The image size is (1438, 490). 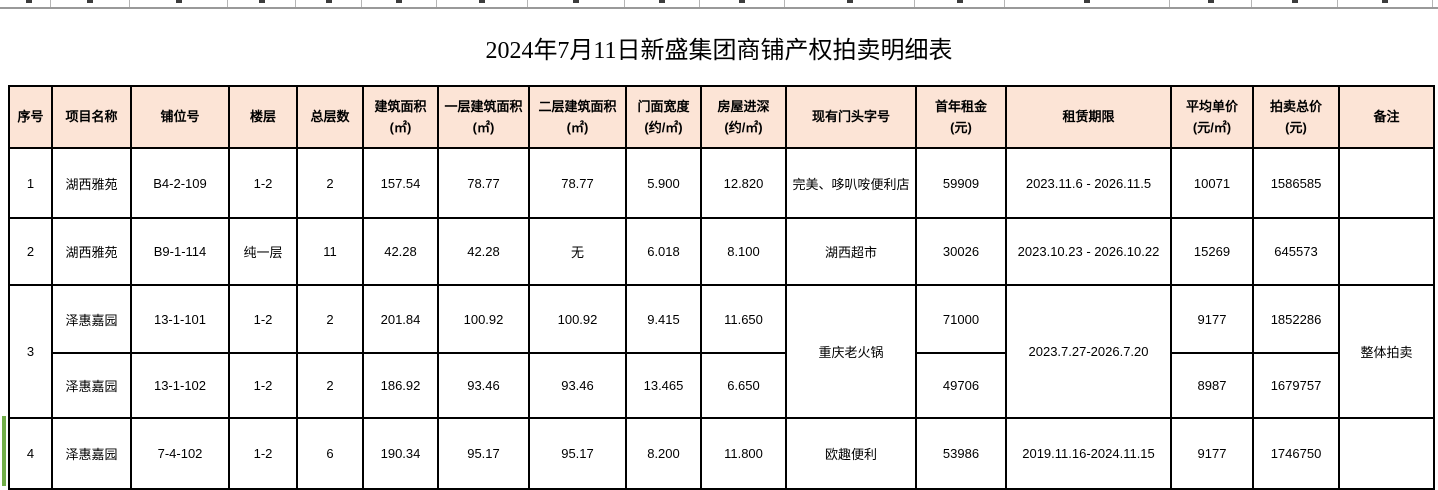 What do you see at coordinates (1088, 351) in the screenshot?
I see `cell-lease-term: 2023.7.27-2026.7.20` at bounding box center [1088, 351].